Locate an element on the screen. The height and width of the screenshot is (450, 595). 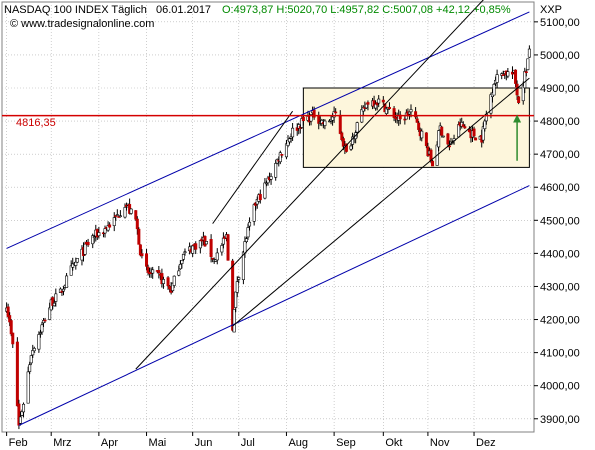
x-tick-label: Okt is located at coordinates (393, 443).